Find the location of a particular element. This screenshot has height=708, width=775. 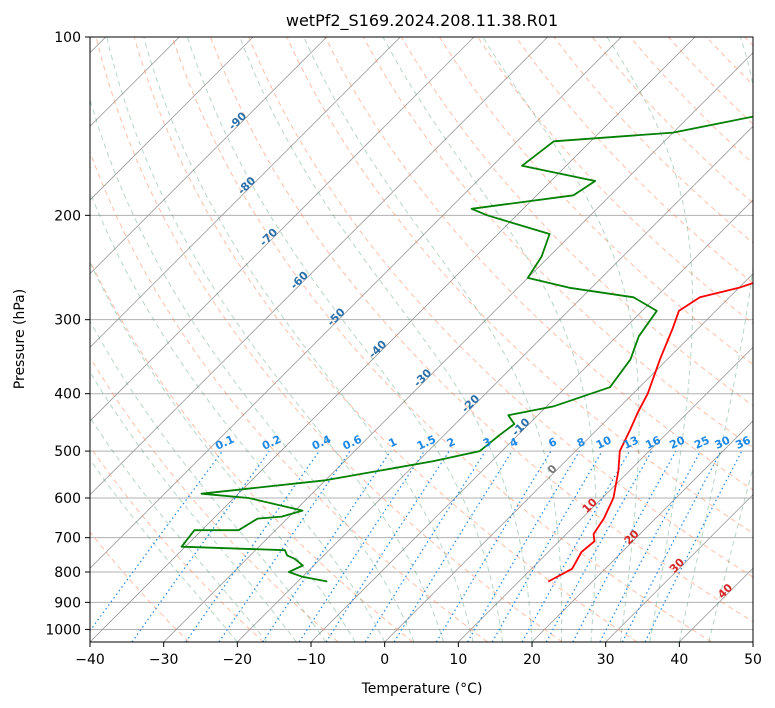

y-tick-label: 800 is located at coordinates (67, 573).